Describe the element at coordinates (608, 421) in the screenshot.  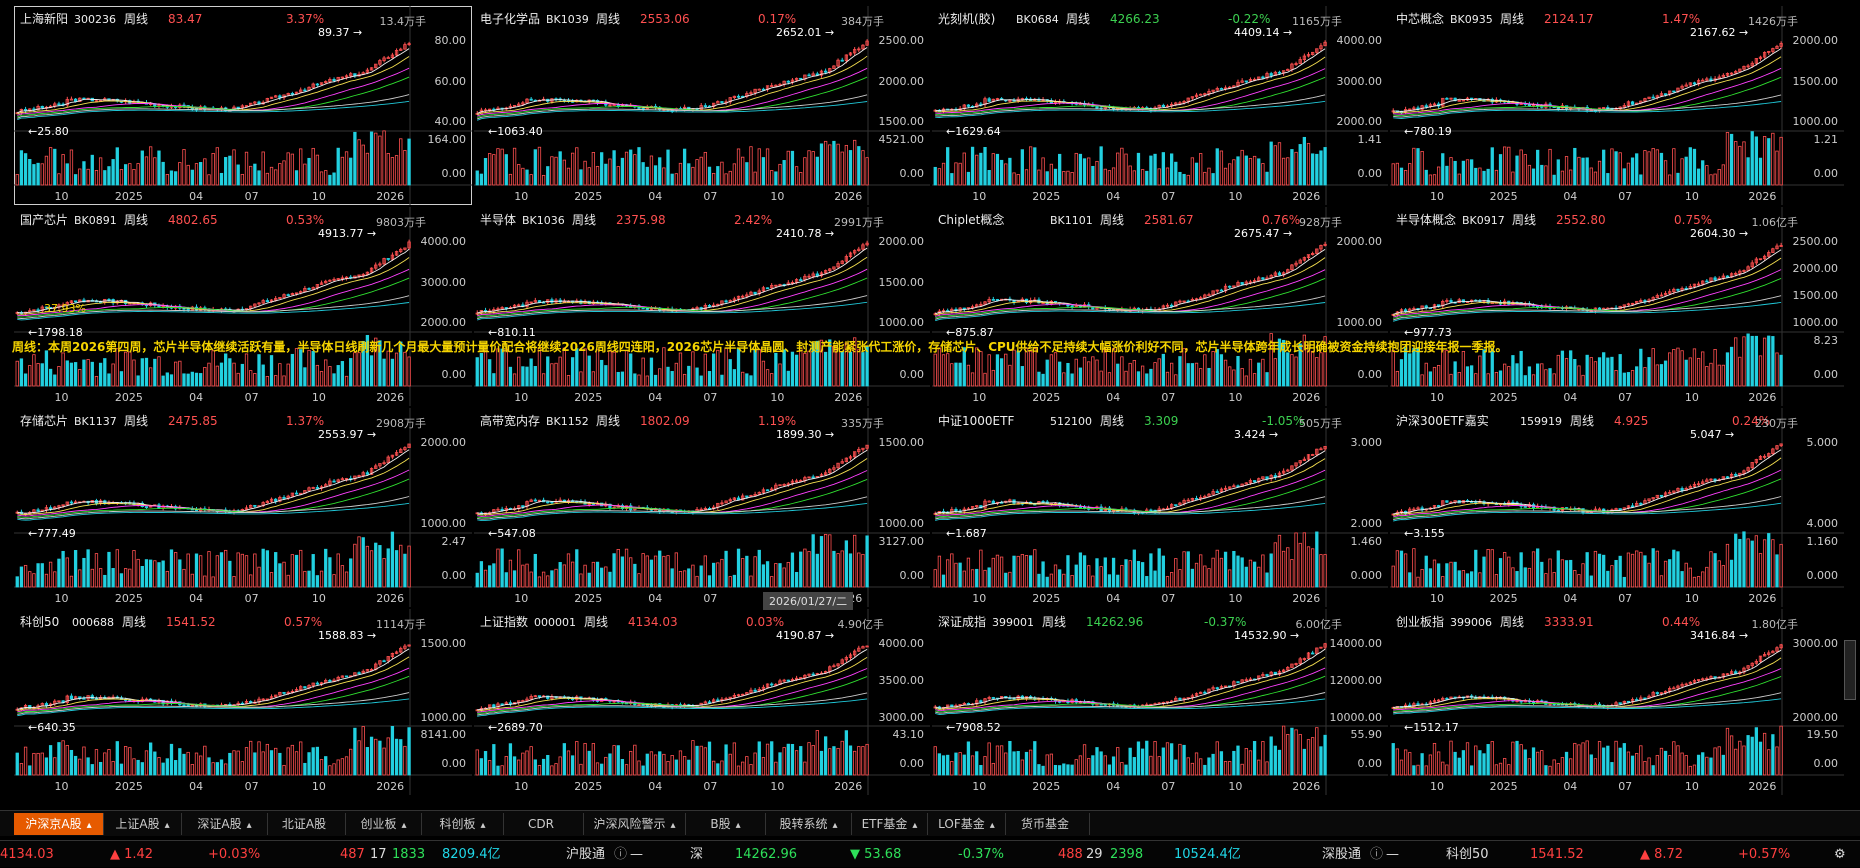
I see `panel-period: 周线` at that location.